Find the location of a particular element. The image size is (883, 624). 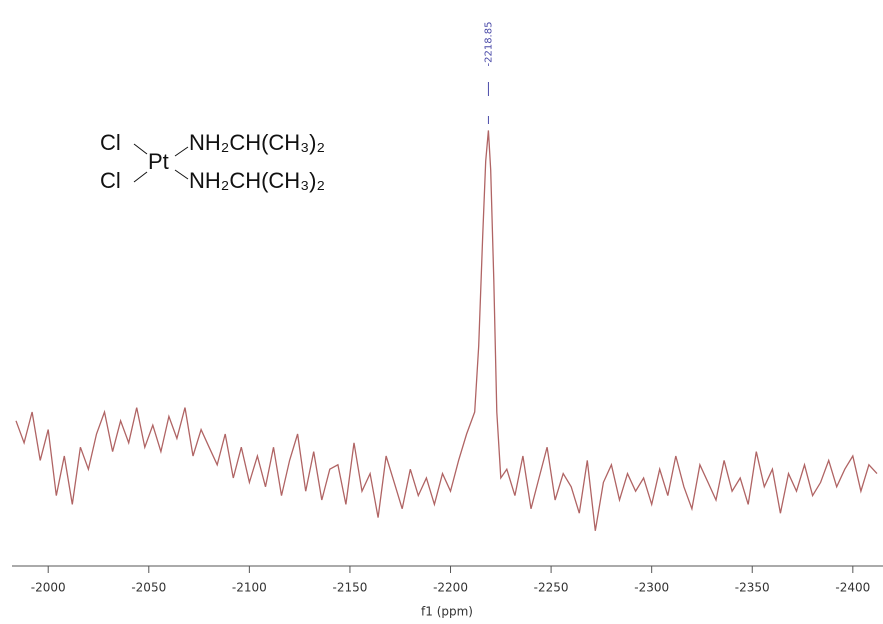

peak-label: -2218.85 is located at coordinates (488, 44).